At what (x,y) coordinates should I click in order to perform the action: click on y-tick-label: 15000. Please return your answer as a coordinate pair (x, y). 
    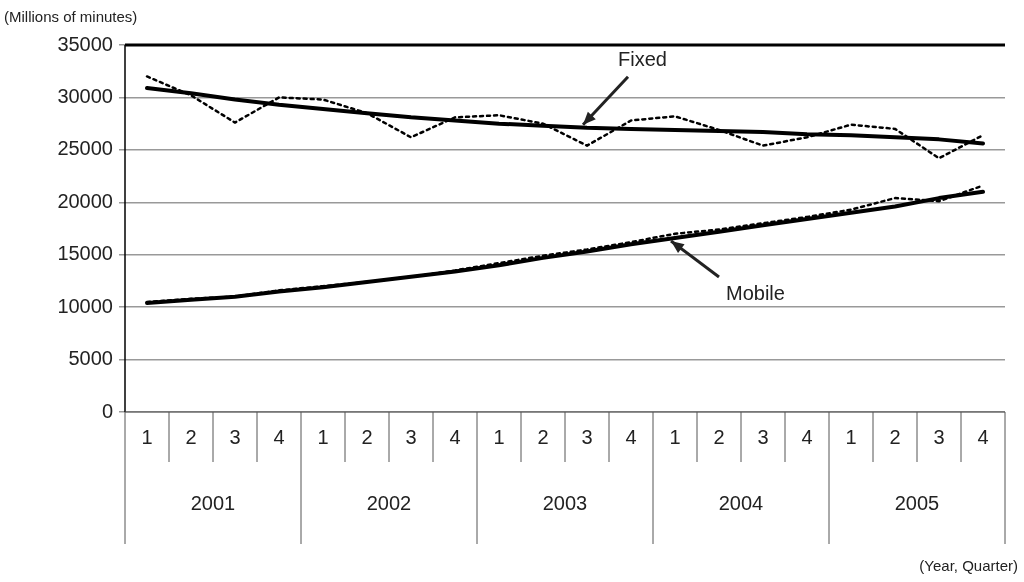
    Looking at the image, I should click on (85, 253).